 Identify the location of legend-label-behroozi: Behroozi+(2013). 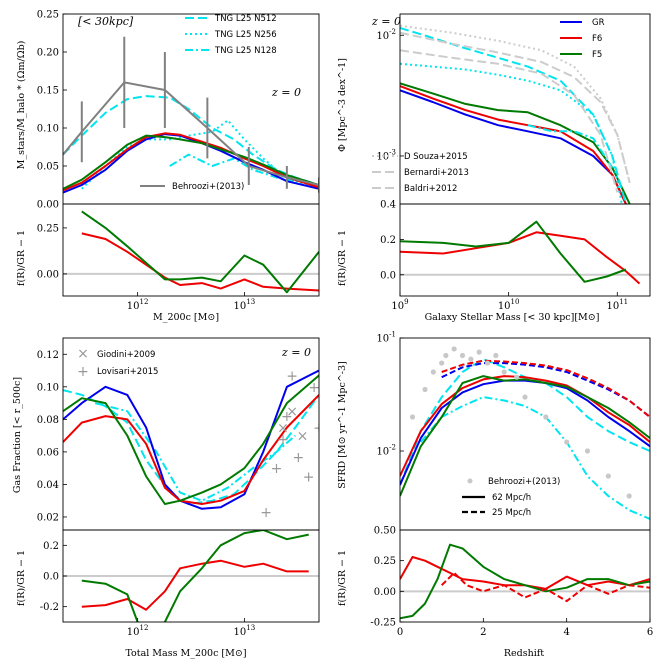
(208, 187).